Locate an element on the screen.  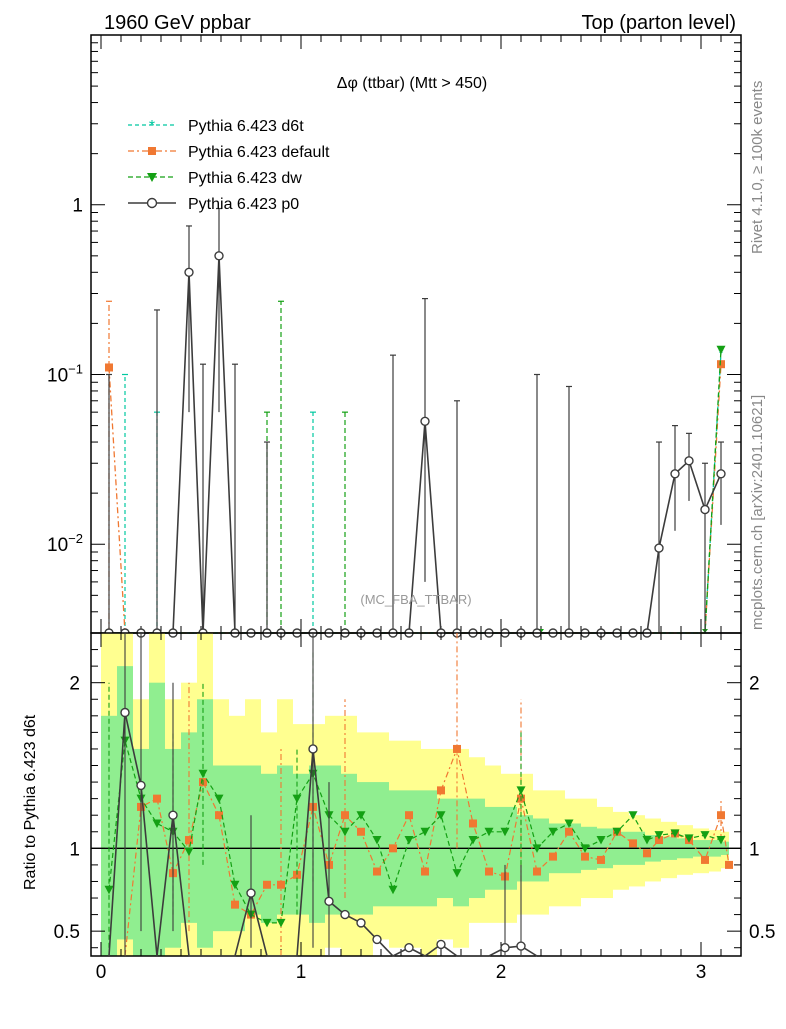
ratio-y-tick-label: 1 is located at coordinates (74, 849).